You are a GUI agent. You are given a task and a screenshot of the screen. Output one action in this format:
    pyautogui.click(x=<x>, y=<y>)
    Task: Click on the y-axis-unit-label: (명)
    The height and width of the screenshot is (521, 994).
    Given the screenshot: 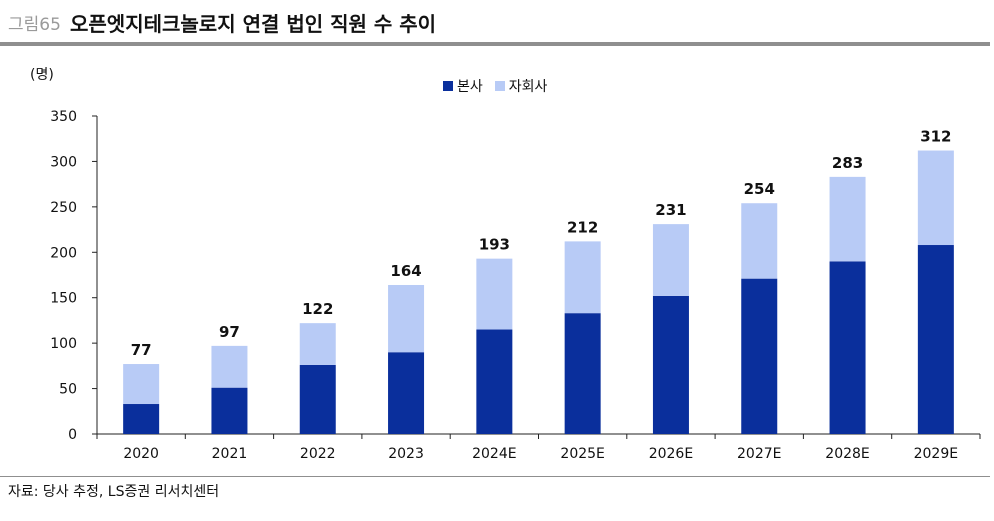 What is the action you would take?
    pyautogui.click(x=42, y=75)
    